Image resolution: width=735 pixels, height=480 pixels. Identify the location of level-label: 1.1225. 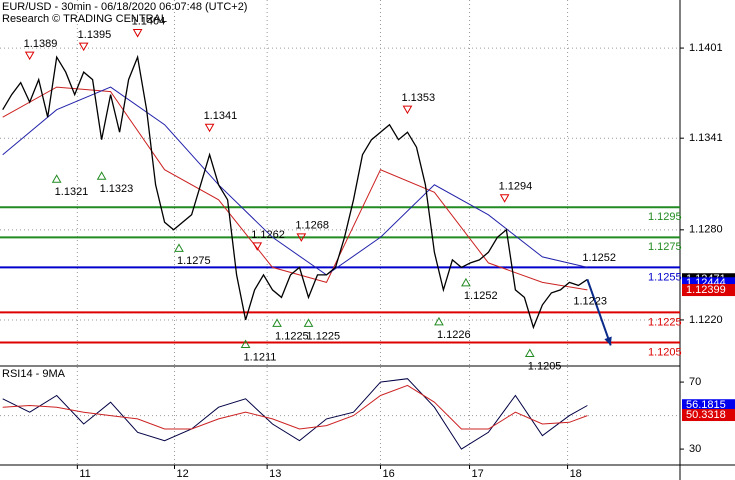
(665, 322).